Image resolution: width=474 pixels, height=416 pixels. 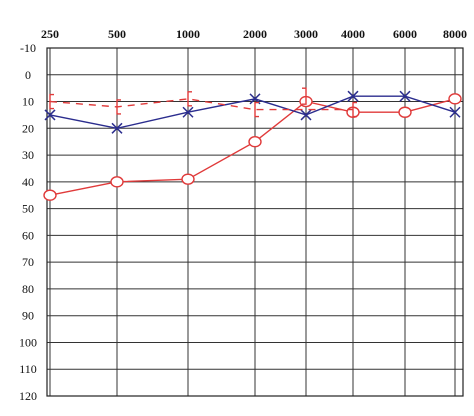 What do you see at coordinates (28, 128) in the screenshot?
I see `y-tick-label: 20` at bounding box center [28, 128].